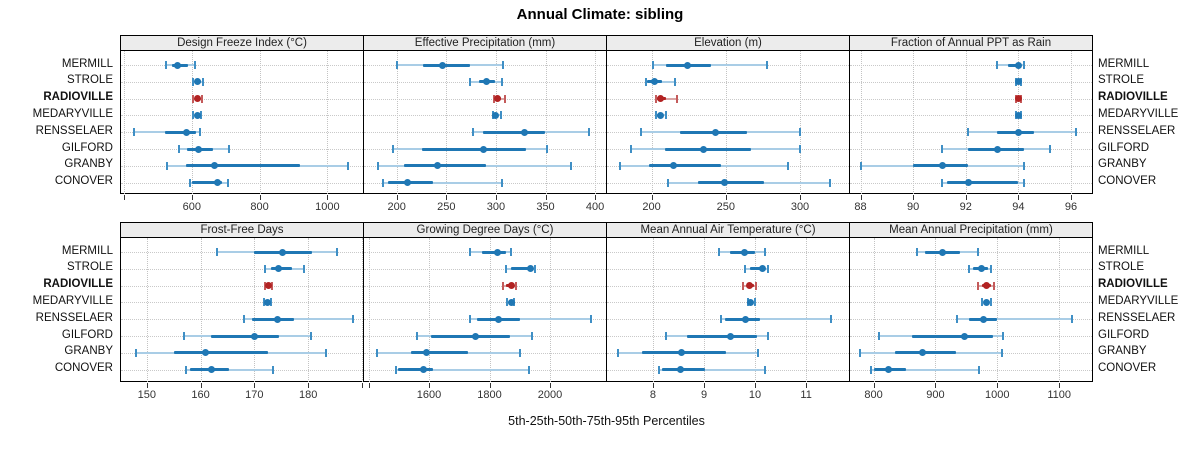 The height and width of the screenshot is (450, 1200). What do you see at coordinates (1121, 80) in the screenshot?
I see `site-label-right: STROLE` at bounding box center [1121, 80].